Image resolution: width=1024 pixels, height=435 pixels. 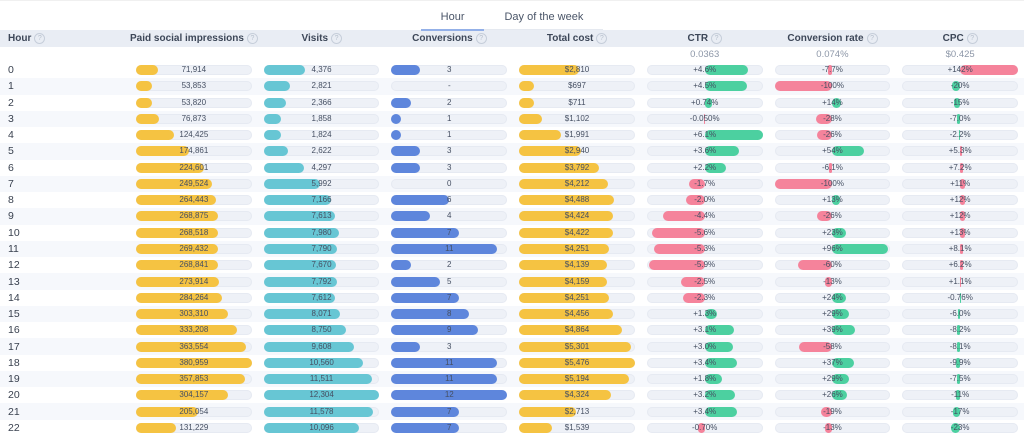 What do you see at coordinates (449, 216) in the screenshot?
I see `conversions-bar-track: 4` at bounding box center [449, 216].